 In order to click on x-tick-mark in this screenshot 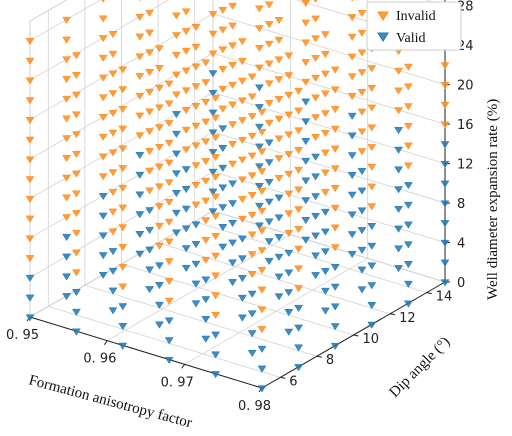, I will do `click(105, 342)`.